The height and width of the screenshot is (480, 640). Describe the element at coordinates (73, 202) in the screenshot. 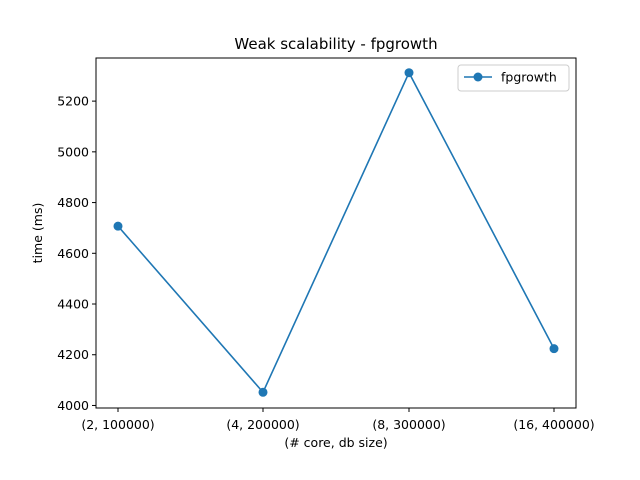

I see `y-tick-label: 4800` at that location.